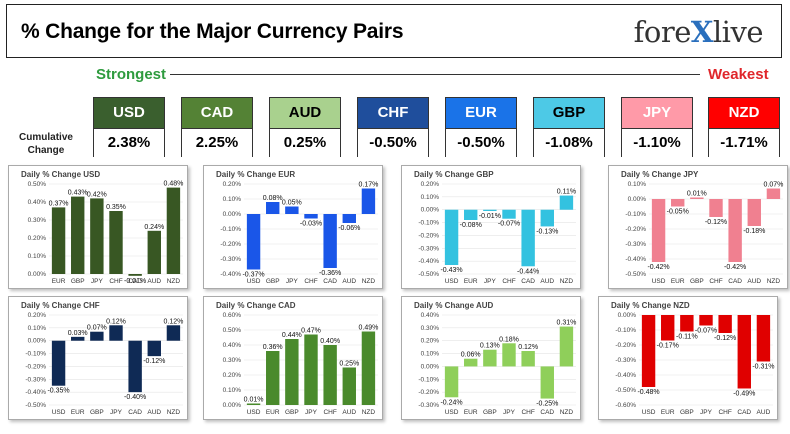 The height and width of the screenshot is (434, 790). What do you see at coordinates (292, 203) in the screenshot?
I see `data-label: 0.05%` at bounding box center [292, 203].